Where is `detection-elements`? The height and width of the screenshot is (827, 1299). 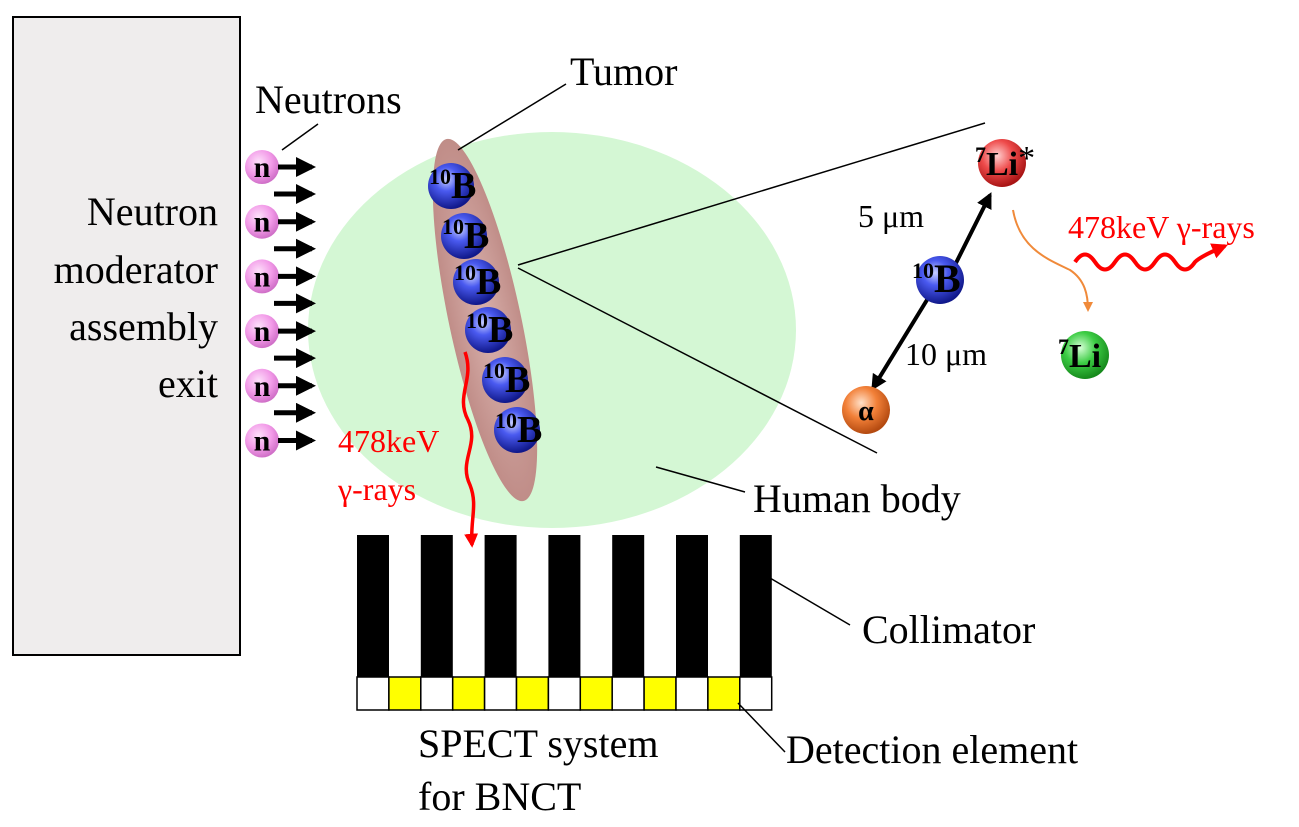
detection-elements is located at coordinates (564, 693).